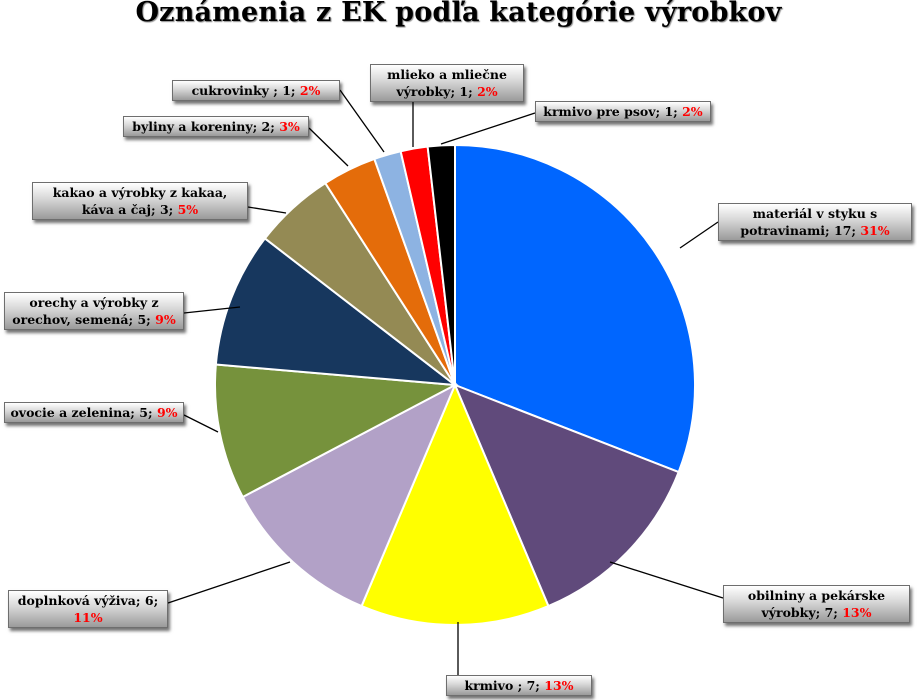  Describe the element at coordinates (458, 14) in the screenshot. I see `chart-title: Oznámenia z EK podľa kategórie výrobkov` at that location.